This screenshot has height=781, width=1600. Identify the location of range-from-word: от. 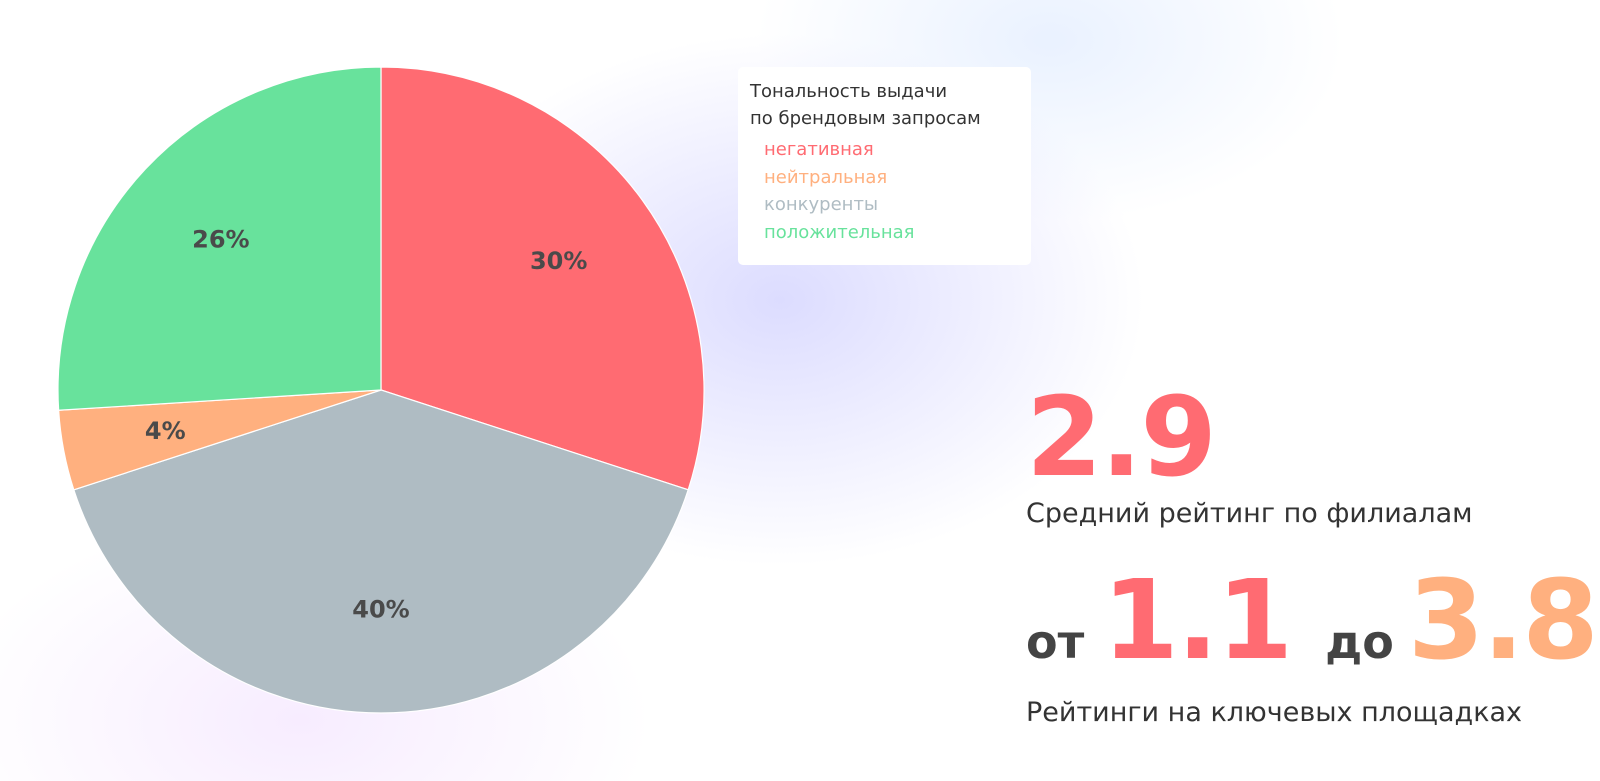
(1055, 642).